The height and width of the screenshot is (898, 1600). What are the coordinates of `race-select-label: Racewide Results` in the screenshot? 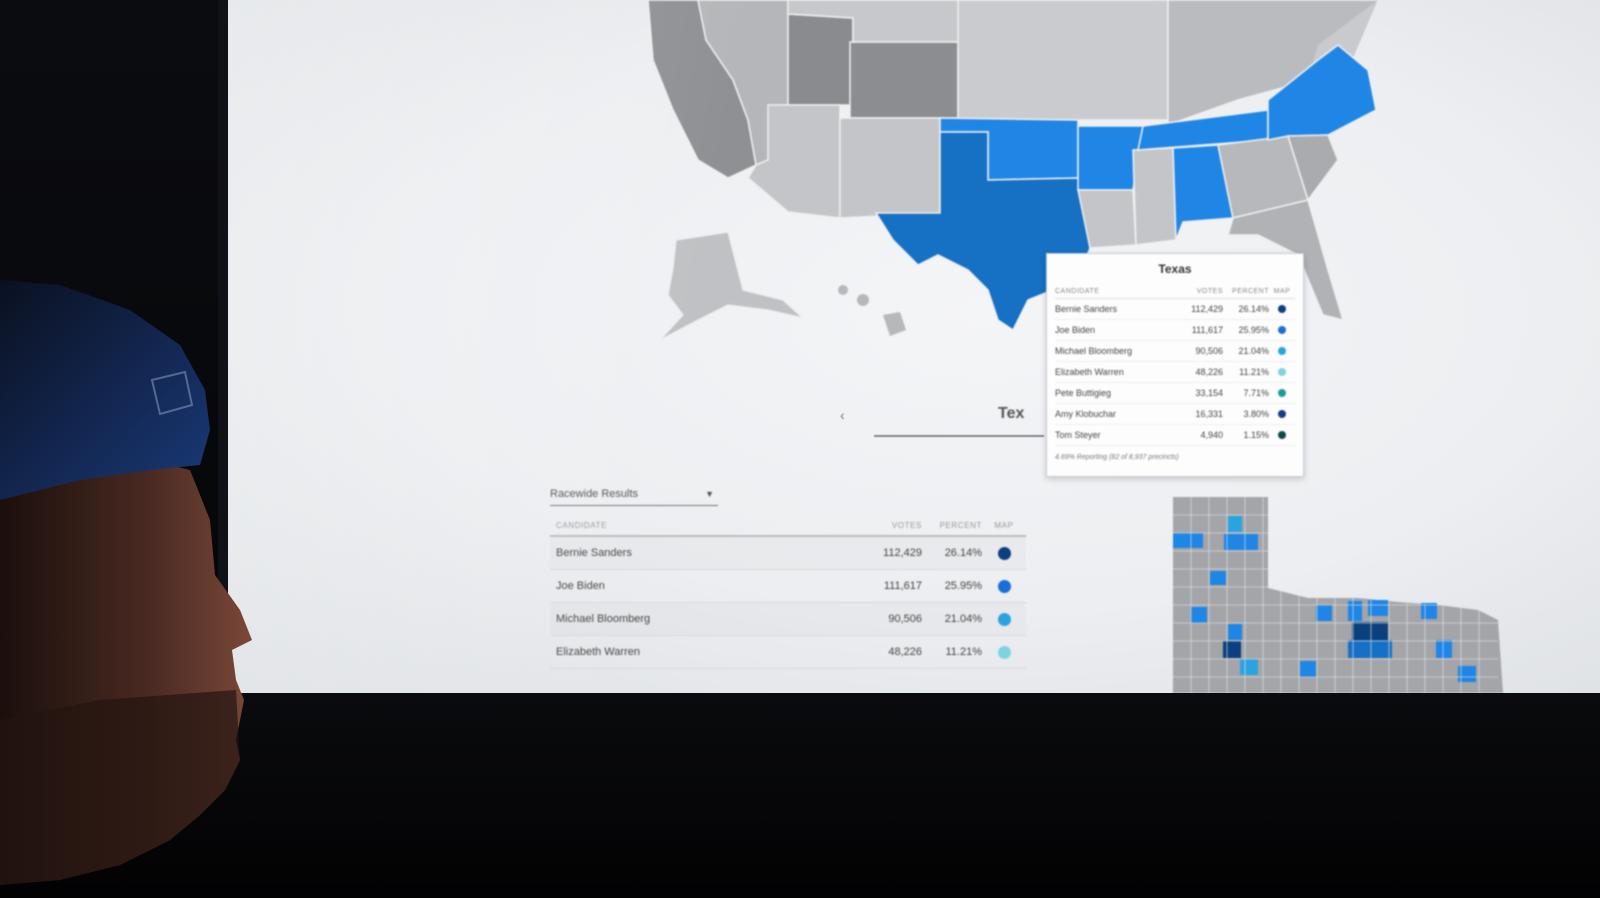 It's located at (594, 494).